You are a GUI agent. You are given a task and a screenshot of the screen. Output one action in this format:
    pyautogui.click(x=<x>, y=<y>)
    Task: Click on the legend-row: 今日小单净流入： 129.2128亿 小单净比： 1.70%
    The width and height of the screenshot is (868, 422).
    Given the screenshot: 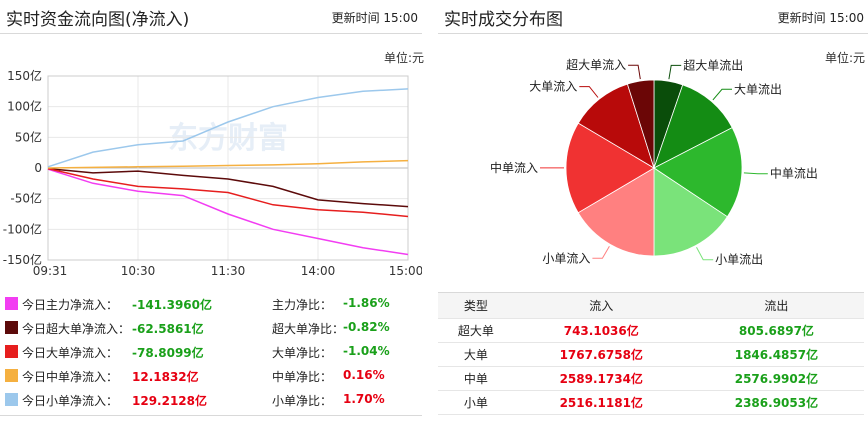 What is the action you would take?
    pyautogui.click(x=211, y=400)
    